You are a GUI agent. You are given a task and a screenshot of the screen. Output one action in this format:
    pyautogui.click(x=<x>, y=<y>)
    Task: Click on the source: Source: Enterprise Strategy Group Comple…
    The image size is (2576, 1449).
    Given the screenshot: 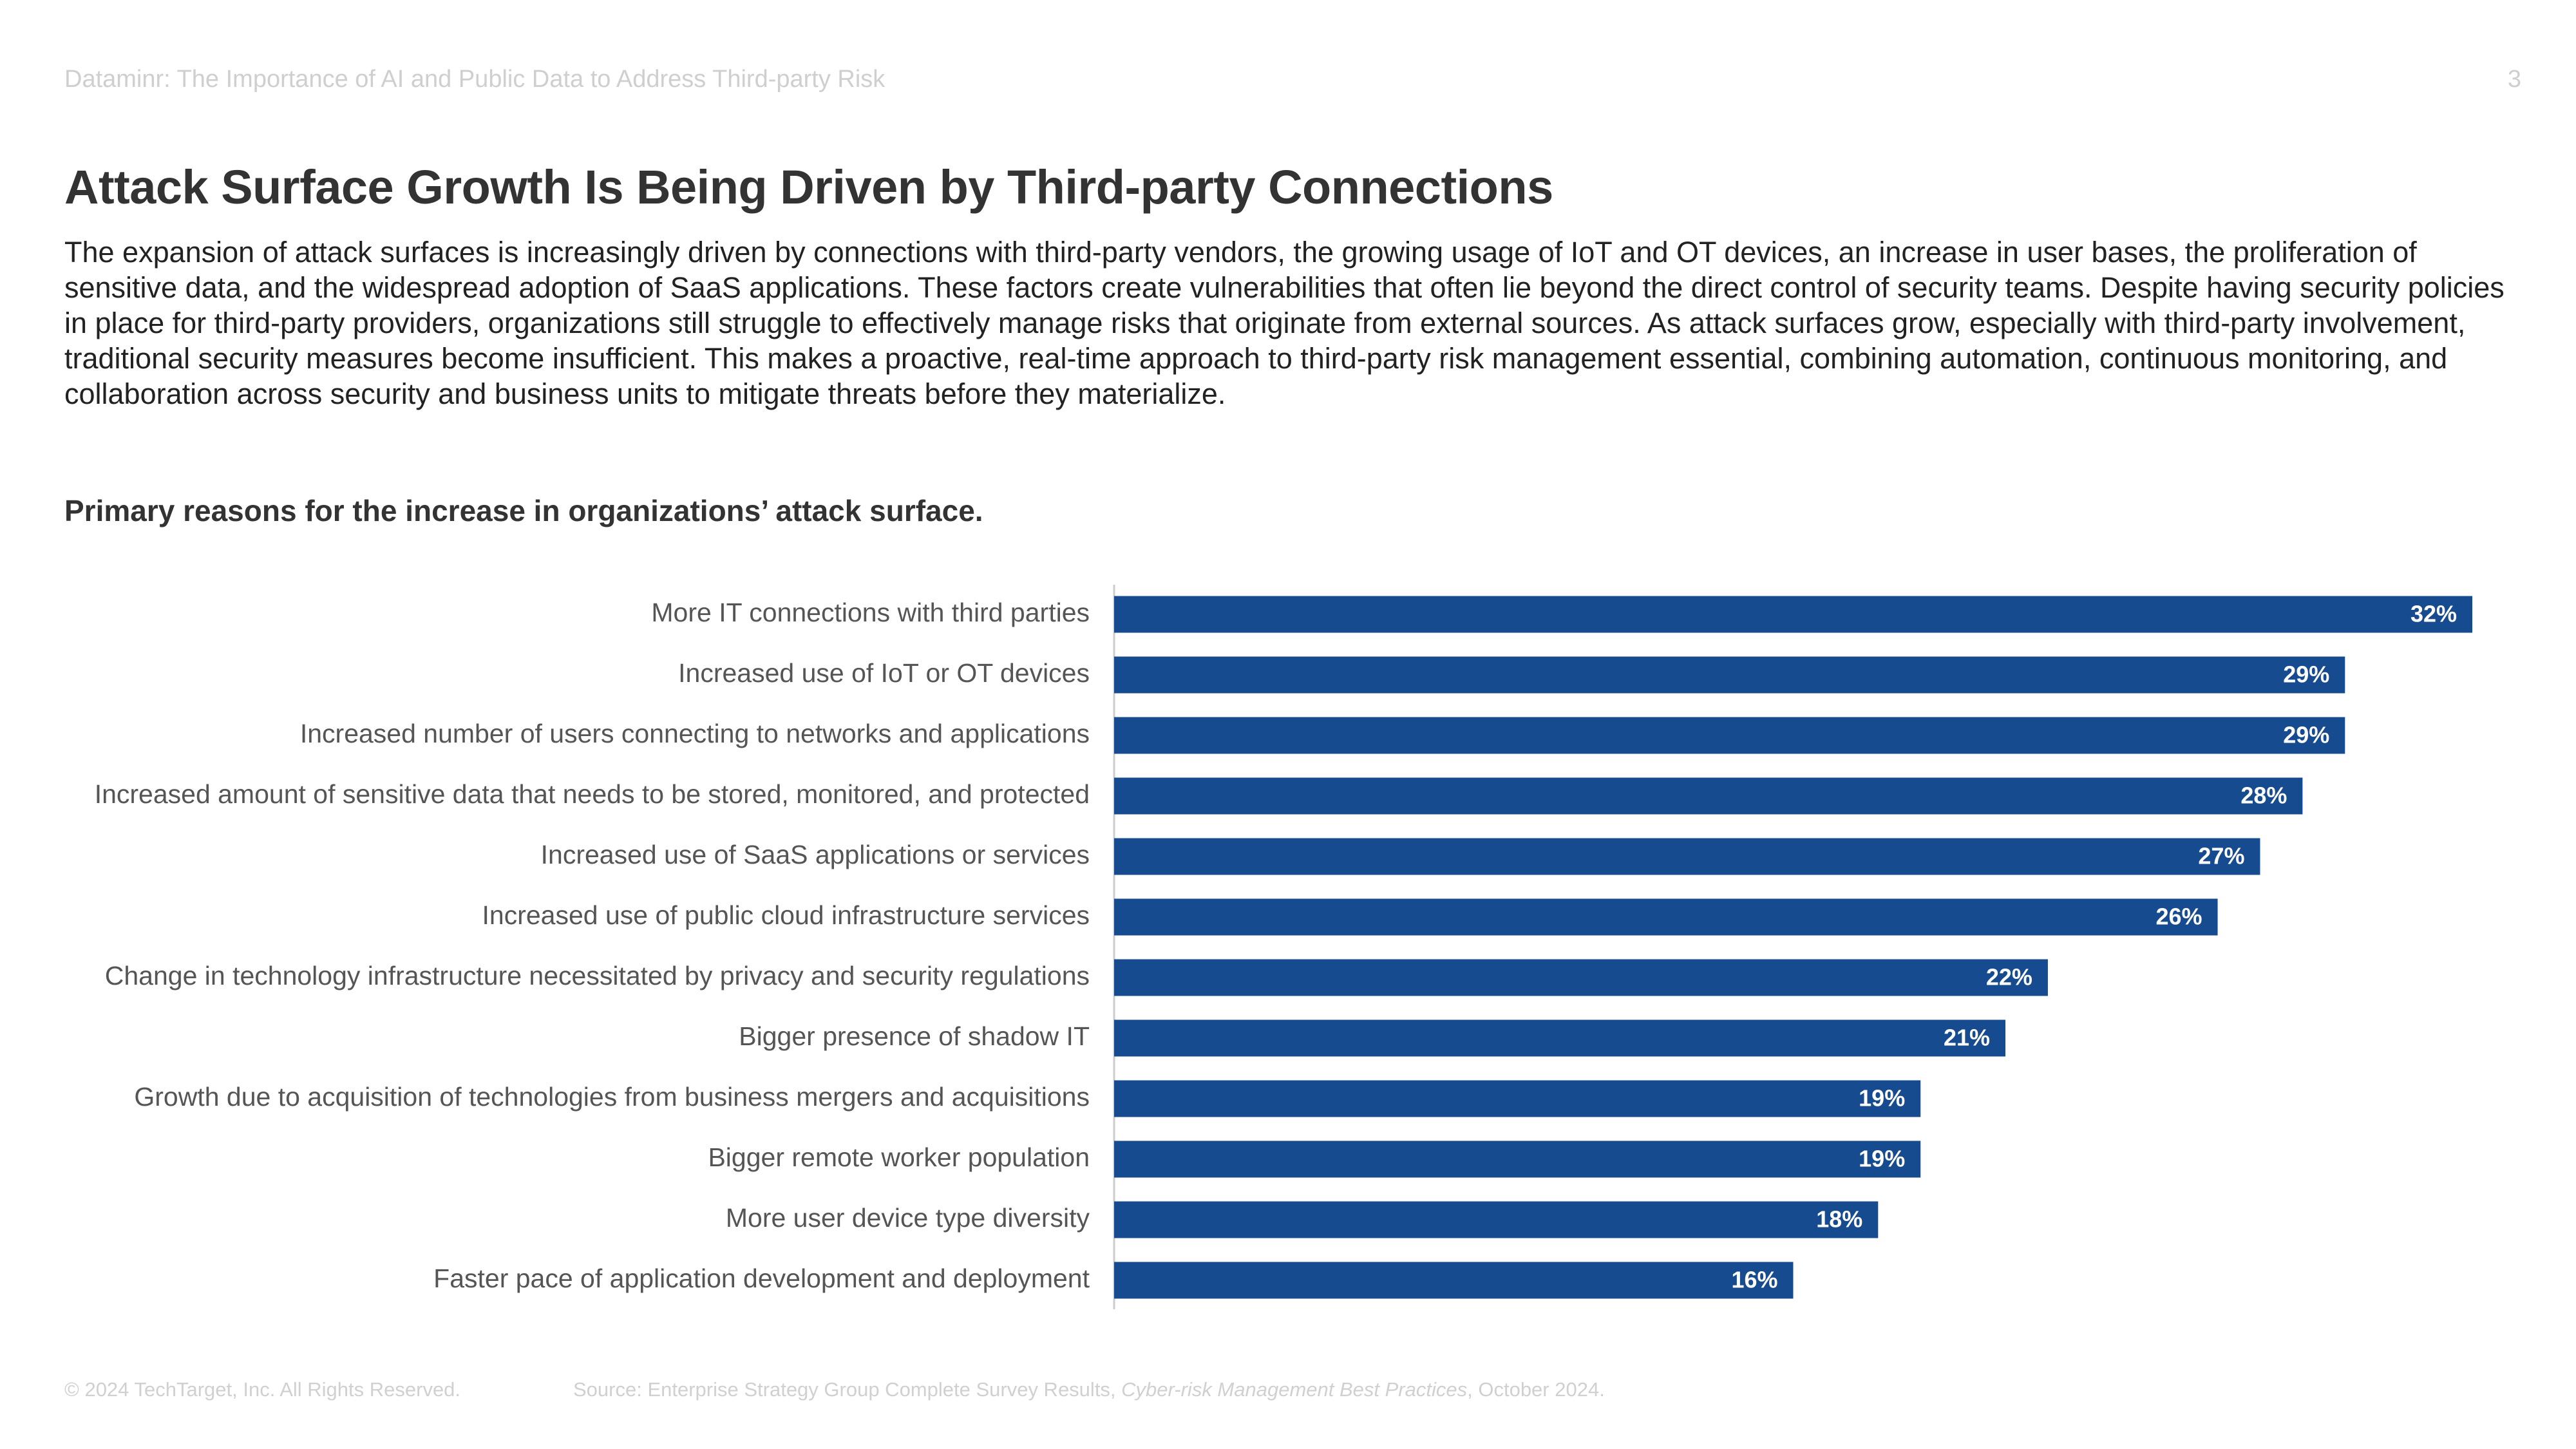 What is the action you would take?
    pyautogui.click(x=1089, y=1389)
    